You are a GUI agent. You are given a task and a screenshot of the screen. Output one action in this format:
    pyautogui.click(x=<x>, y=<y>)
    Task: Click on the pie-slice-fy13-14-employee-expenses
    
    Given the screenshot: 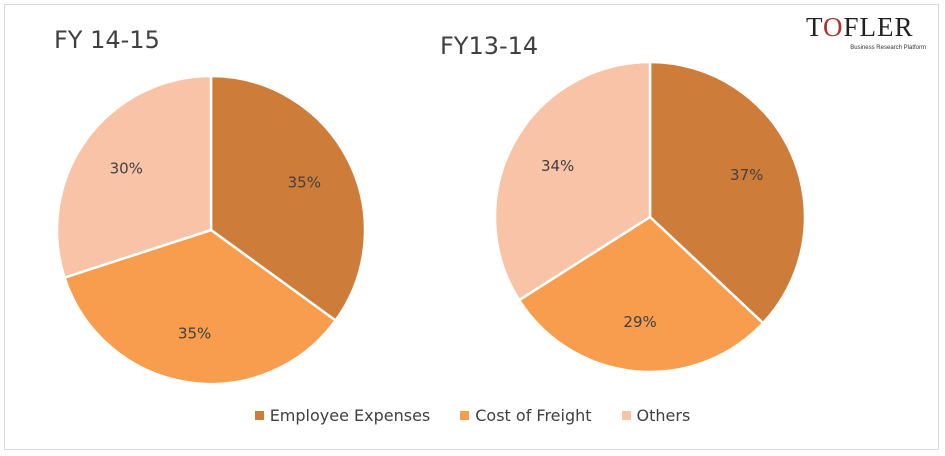 What is the action you would take?
    pyautogui.click(x=727, y=192)
    